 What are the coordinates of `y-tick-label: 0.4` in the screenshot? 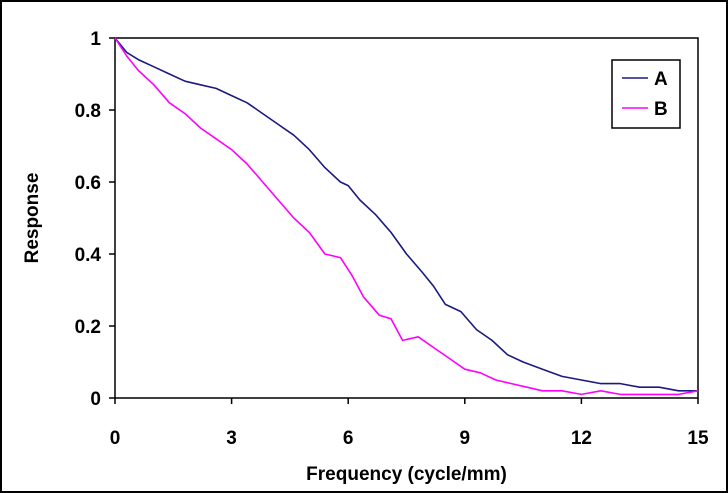 It's located at (88, 255).